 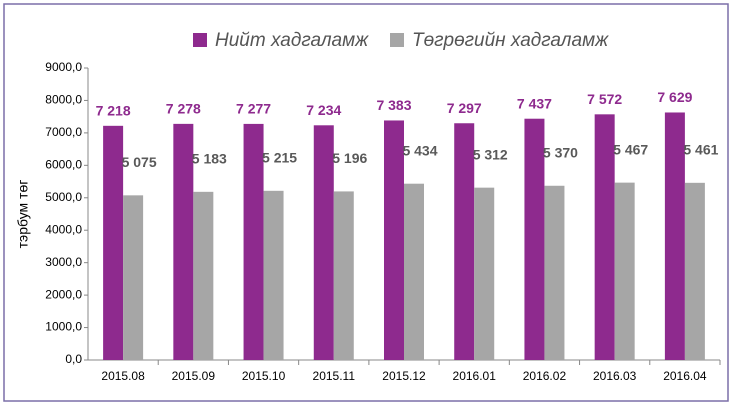 What do you see at coordinates (264, 376) in the screenshot?
I see `x-tick-label: 2015.10` at bounding box center [264, 376].